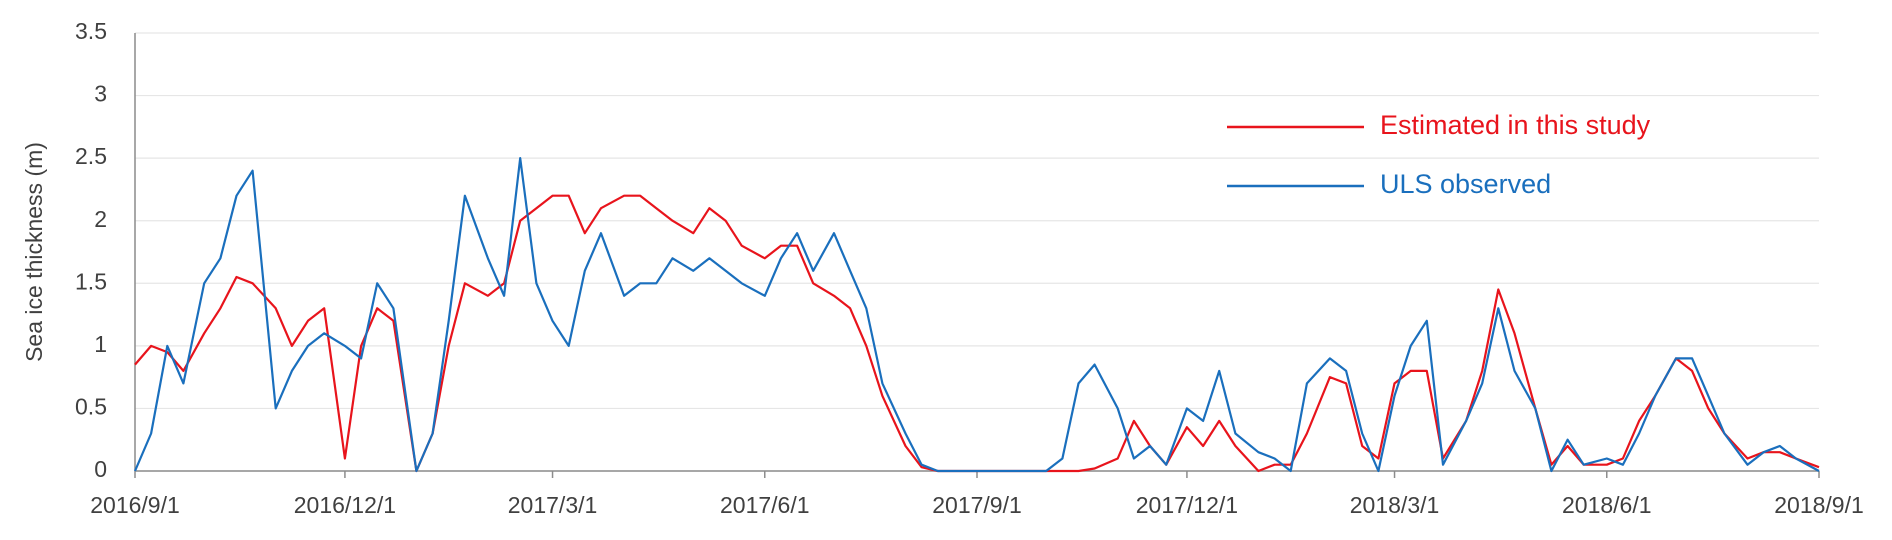 The image size is (1892, 540). Describe the element at coordinates (1187, 505) in the screenshot. I see `x-tick-label: 2017/12/1` at that location.